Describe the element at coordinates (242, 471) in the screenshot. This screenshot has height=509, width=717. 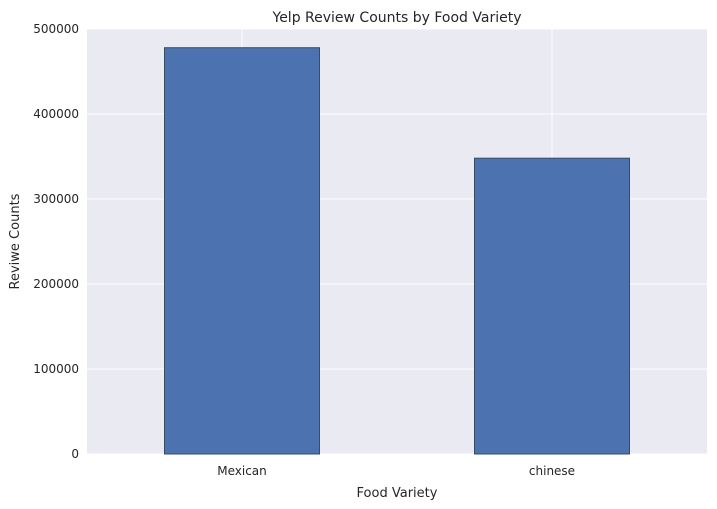
I see `x-tick-label: Mexican` at that location.